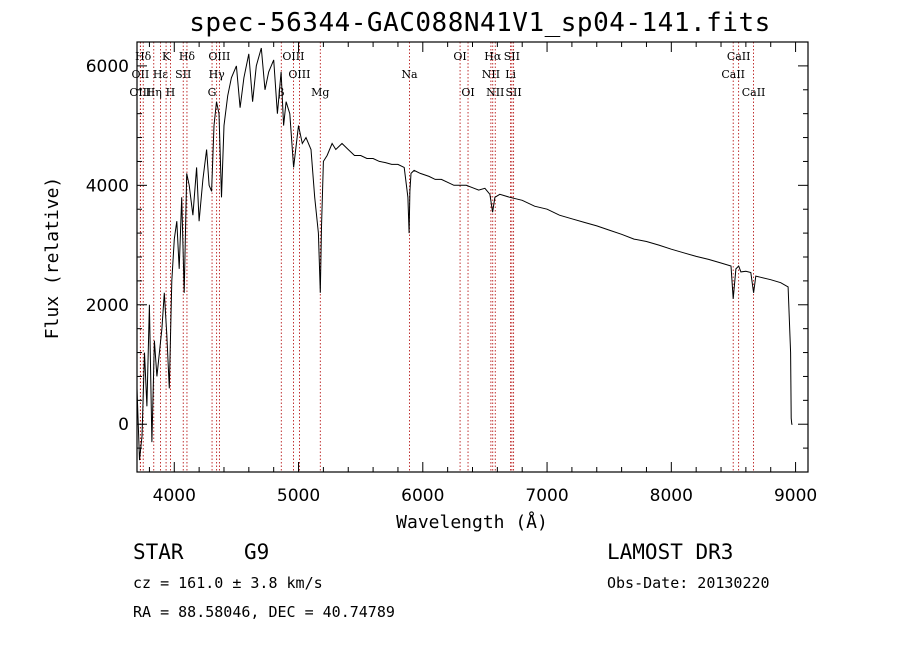  What do you see at coordinates (228, 583) in the screenshot?
I see `velocity-readout: cz = 161.0 ± 3.8 km/s` at bounding box center [228, 583].